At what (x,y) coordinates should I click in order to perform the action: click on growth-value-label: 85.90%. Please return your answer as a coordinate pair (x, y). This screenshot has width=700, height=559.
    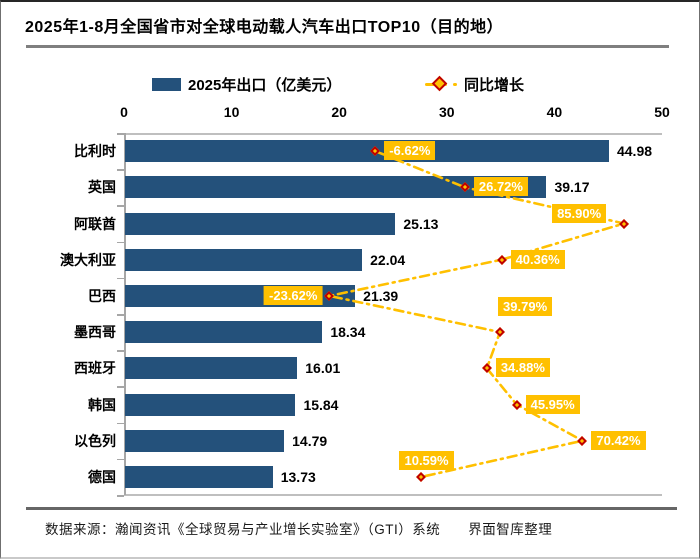
    Looking at the image, I should click on (579, 213).